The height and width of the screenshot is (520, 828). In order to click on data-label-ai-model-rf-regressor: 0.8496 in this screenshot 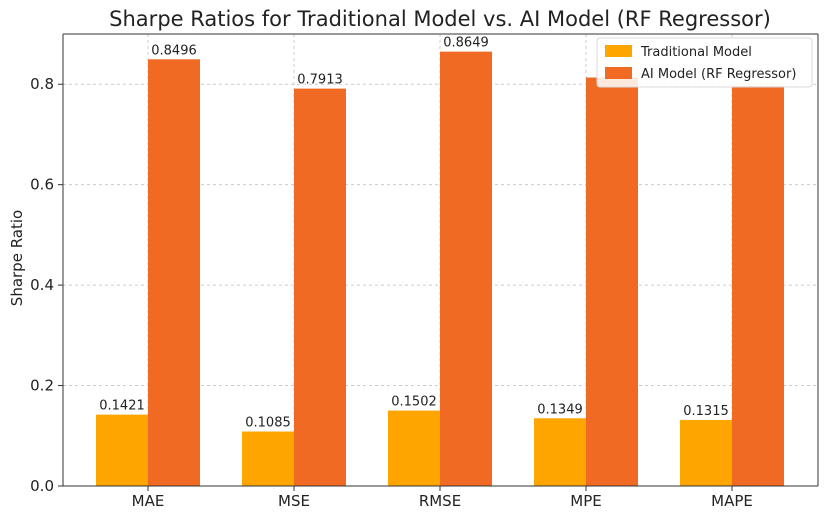, I will do `click(174, 50)`.